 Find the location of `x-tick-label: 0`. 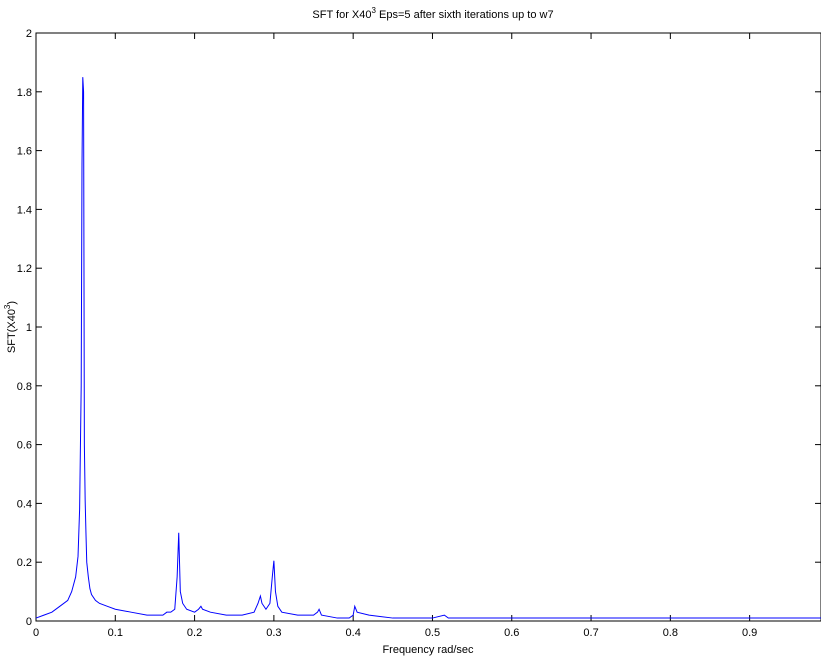

x-tick-label: 0 is located at coordinates (36, 633).